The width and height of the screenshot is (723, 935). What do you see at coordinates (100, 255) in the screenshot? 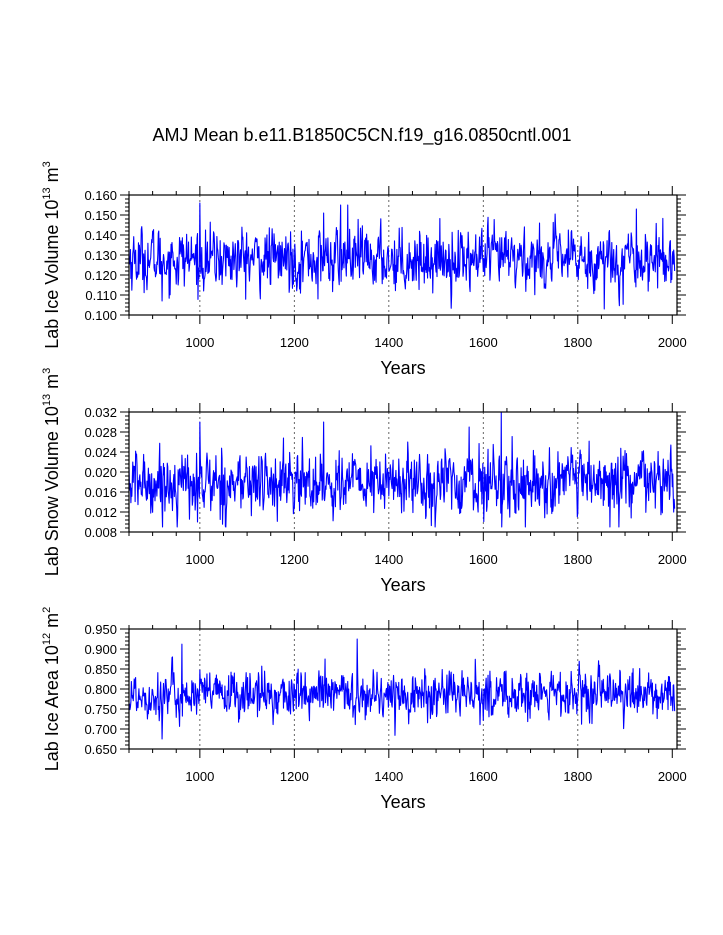
I see `y-tick-label: 0.130` at bounding box center [100, 255].